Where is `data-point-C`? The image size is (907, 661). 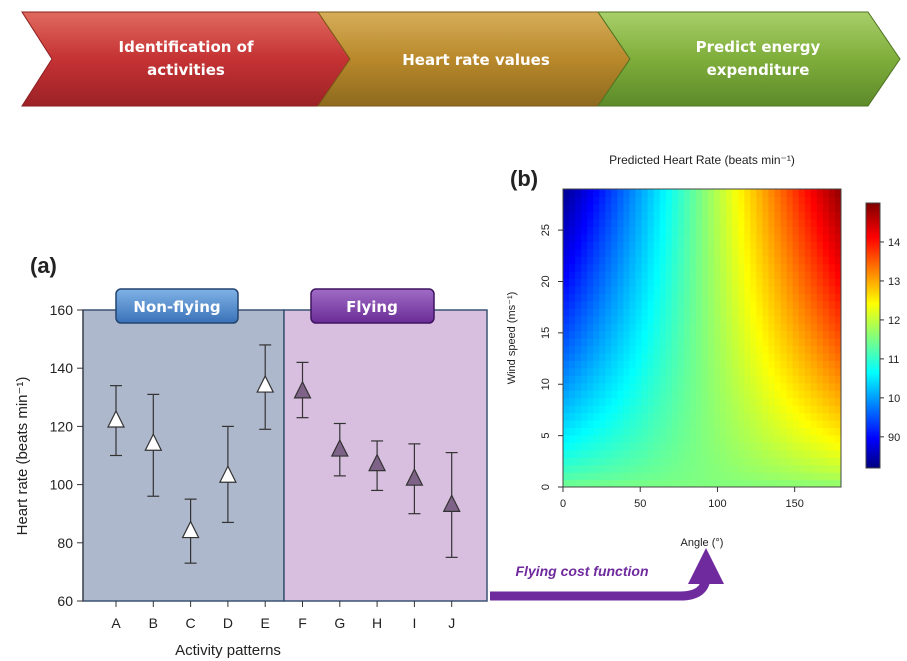
data-point-C is located at coordinates (190, 531).